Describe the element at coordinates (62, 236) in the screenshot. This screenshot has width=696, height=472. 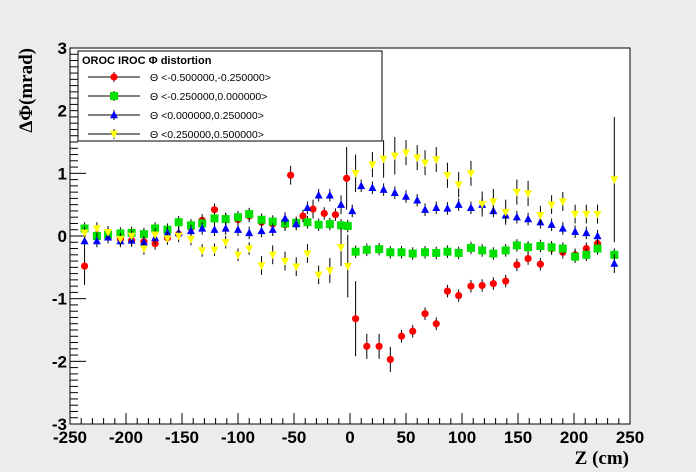
I see `y-tick-label: 0` at that location.